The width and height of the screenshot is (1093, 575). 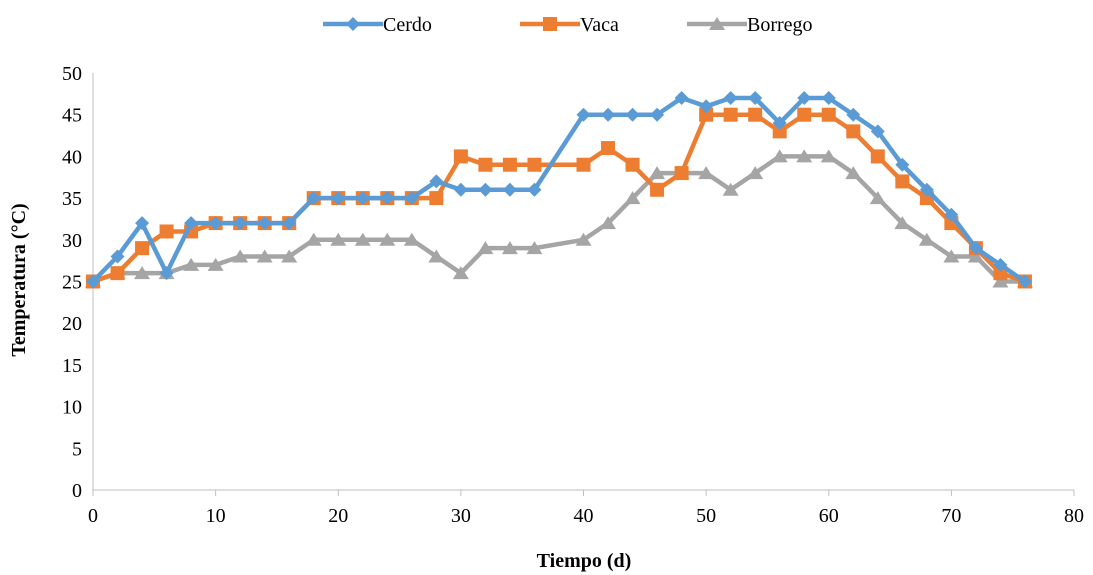 What do you see at coordinates (72, 116) in the screenshot?
I see `y-tick-label: 45` at bounding box center [72, 116].